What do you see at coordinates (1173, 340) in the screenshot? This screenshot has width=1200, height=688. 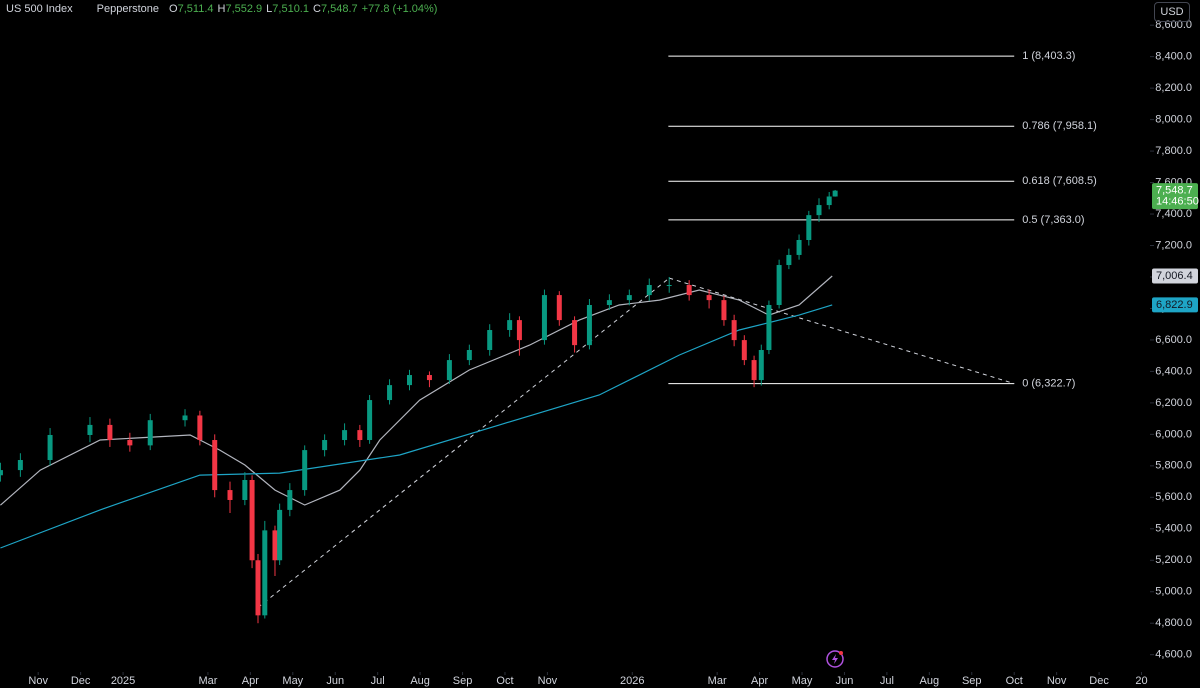 I see `y-tick-label: 6,600.0` at bounding box center [1173, 340].